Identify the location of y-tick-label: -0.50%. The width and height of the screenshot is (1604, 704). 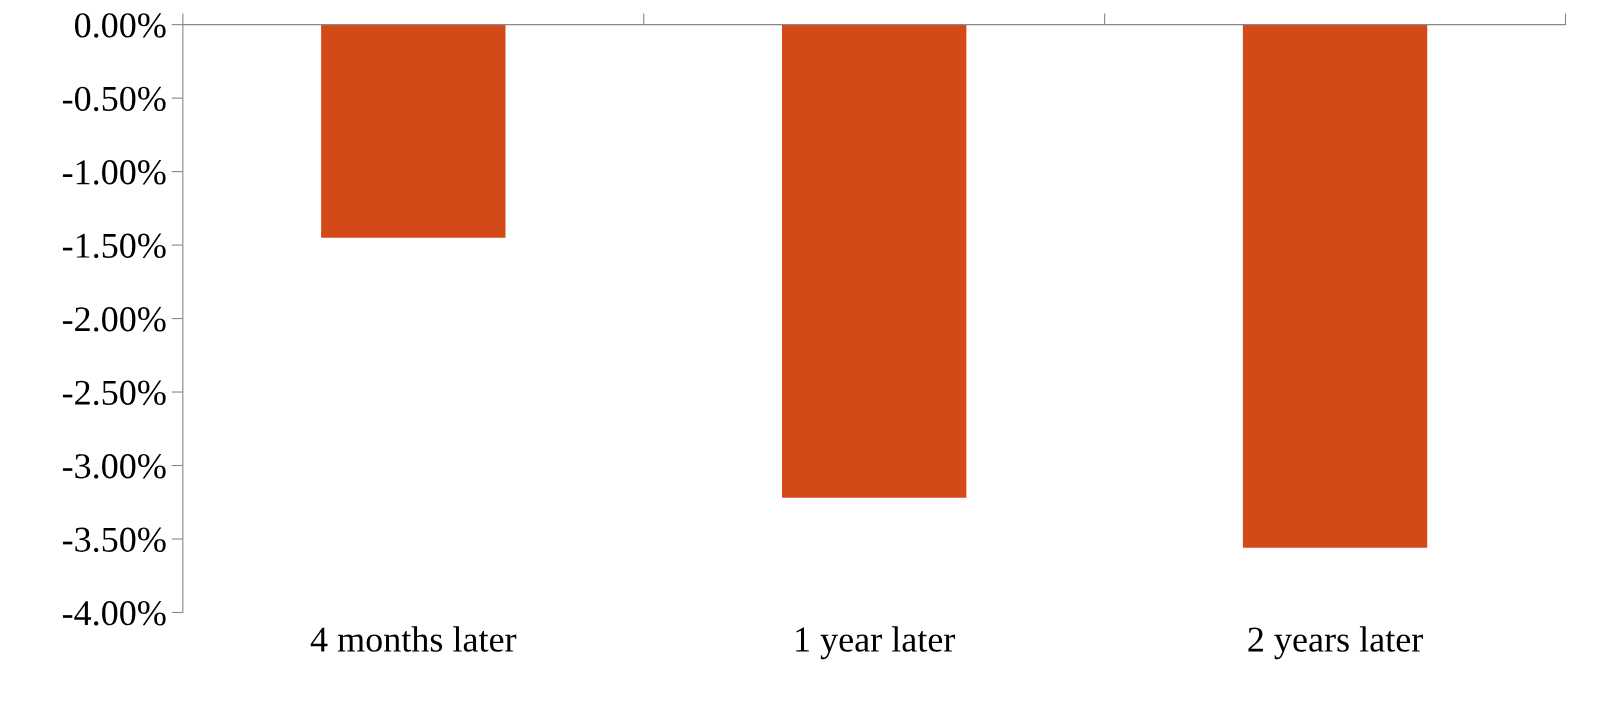
(114, 99).